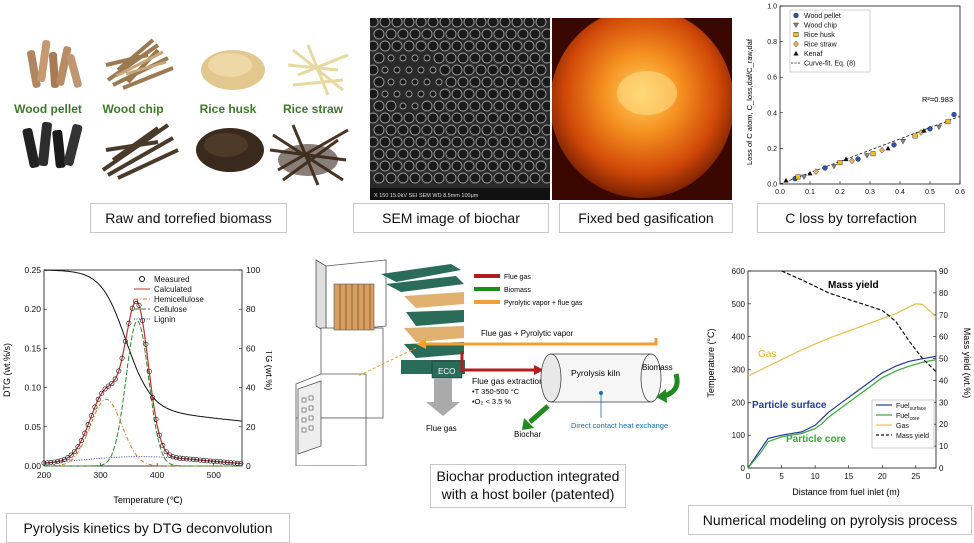 The image size is (974, 543). Describe the element at coordinates (796, 15) in the screenshot. I see `c-loss-point-wood-pellet` at that location.